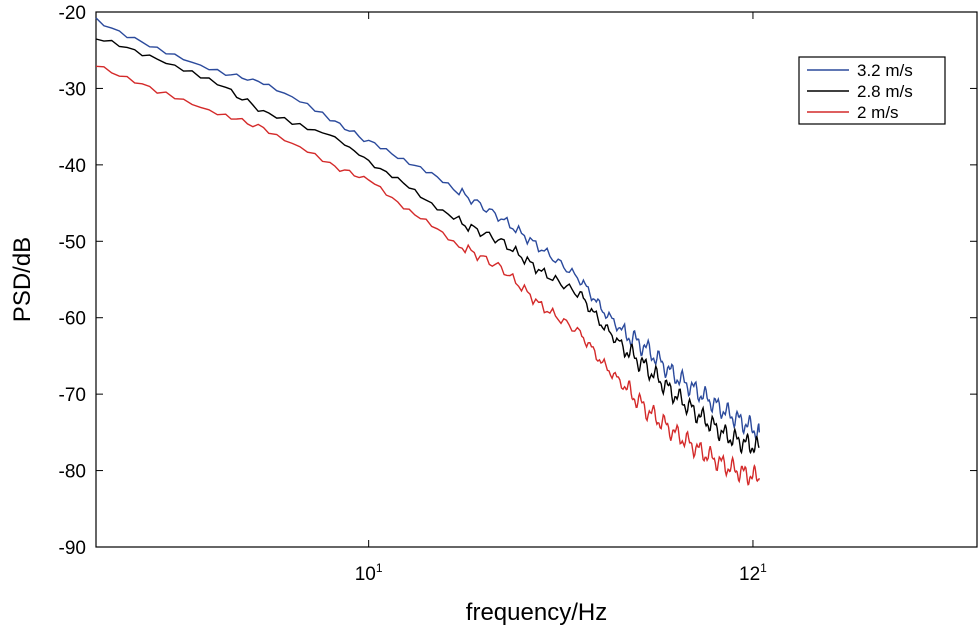 The width and height of the screenshot is (978, 629). What do you see at coordinates (885, 91) in the screenshot?
I see `legend-label: 2.8 m/s` at bounding box center [885, 91].